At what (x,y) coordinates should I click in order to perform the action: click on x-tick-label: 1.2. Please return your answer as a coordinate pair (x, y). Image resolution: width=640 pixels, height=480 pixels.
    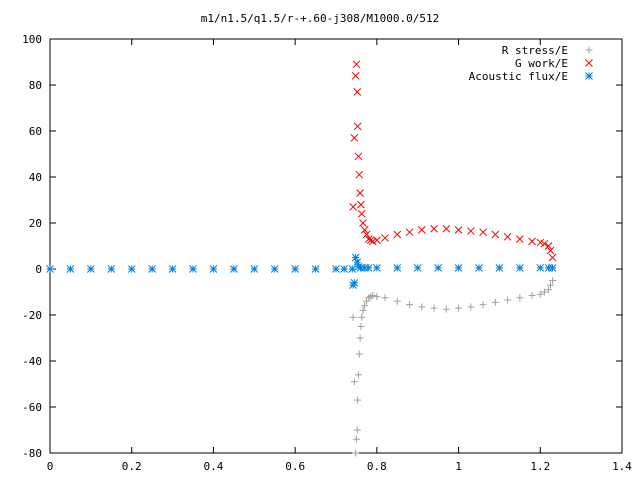
    Looking at the image, I should click on (540, 466).